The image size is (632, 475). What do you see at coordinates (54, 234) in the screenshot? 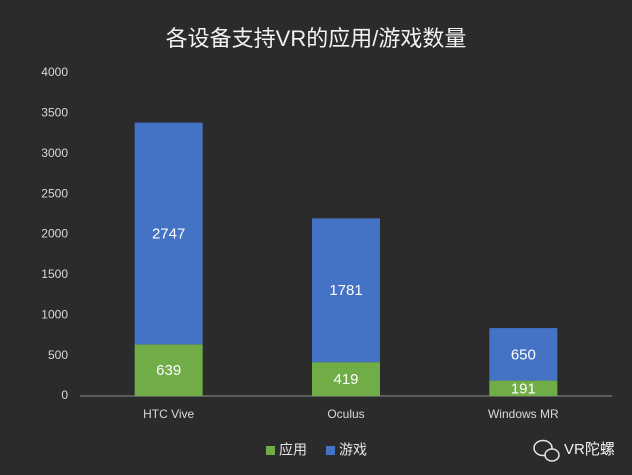
I see `y-tick-label: 2000` at bounding box center [54, 234].